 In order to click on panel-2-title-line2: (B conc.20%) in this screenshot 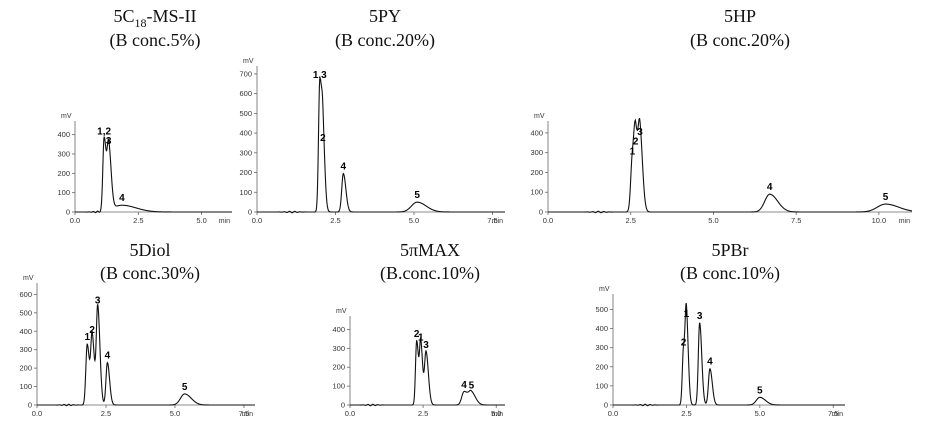, I will do `click(385, 40)`.